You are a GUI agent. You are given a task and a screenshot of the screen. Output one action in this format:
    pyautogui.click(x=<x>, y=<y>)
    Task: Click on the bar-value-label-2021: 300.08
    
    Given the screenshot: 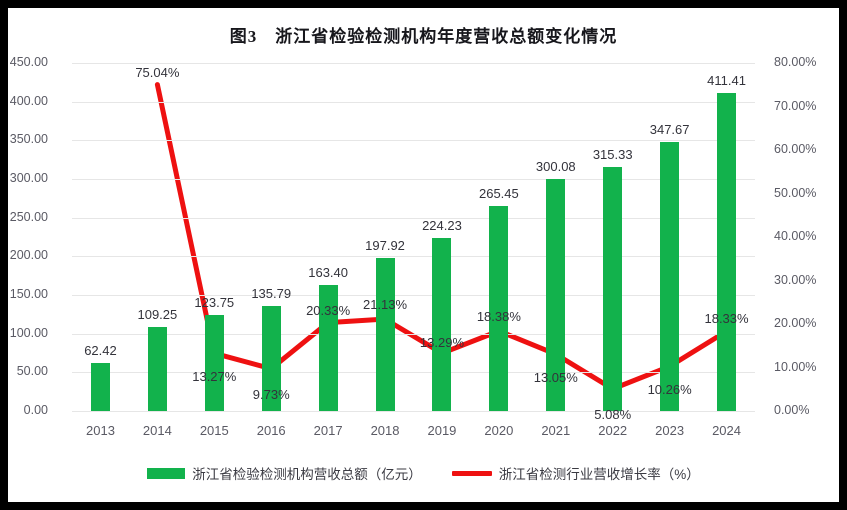 What is the action you would take?
    pyautogui.click(x=555, y=166)
    